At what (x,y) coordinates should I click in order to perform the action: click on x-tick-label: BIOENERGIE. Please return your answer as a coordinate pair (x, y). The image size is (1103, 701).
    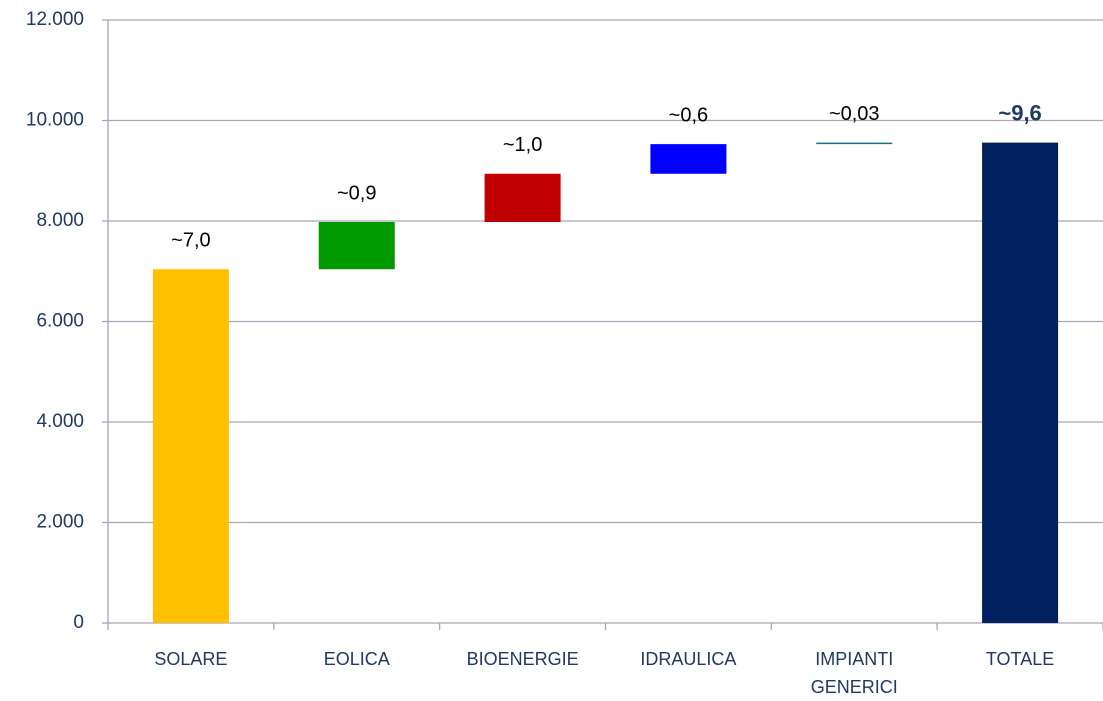
    Looking at the image, I should click on (522, 659).